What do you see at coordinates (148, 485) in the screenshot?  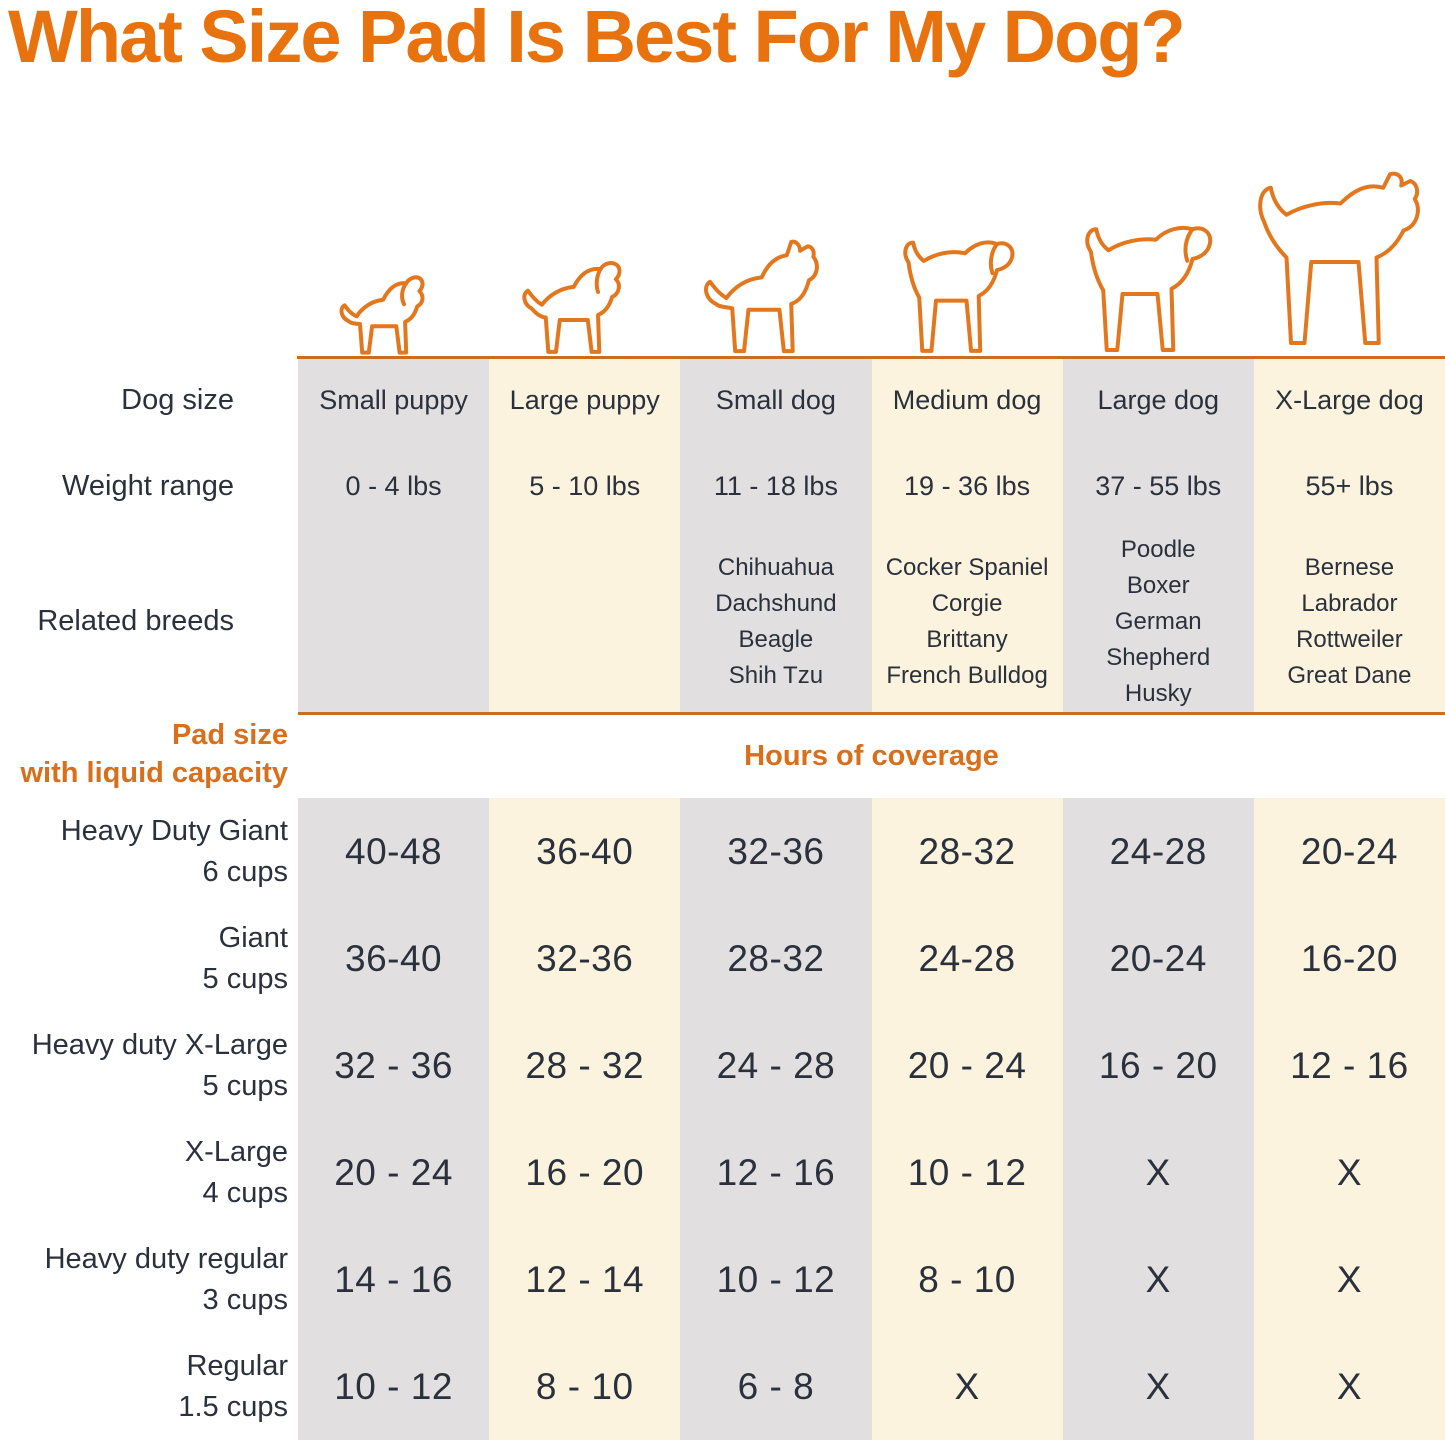 I see `row-label-weight-range: Weight range` at bounding box center [148, 485].